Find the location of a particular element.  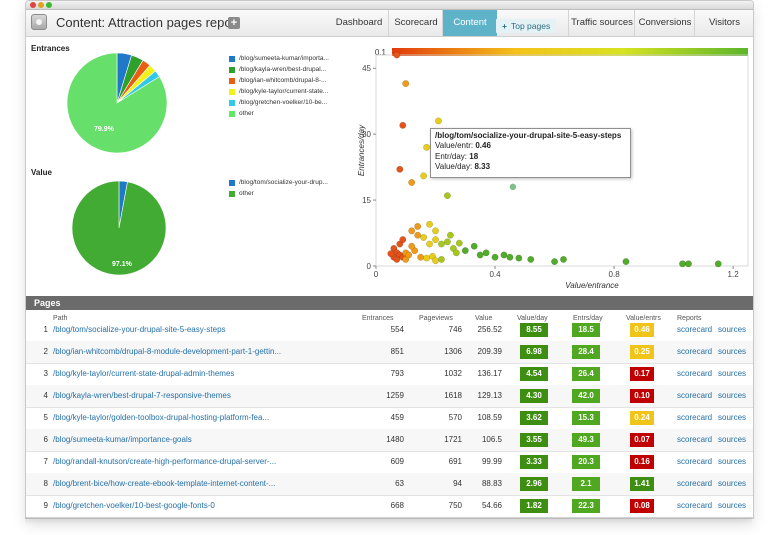

col-value-day: Value/day is located at coordinates (532, 318).